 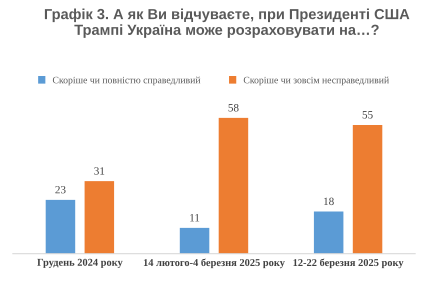 What do you see at coordinates (99, 171) in the screenshot?
I see `data-label: 31` at bounding box center [99, 171].